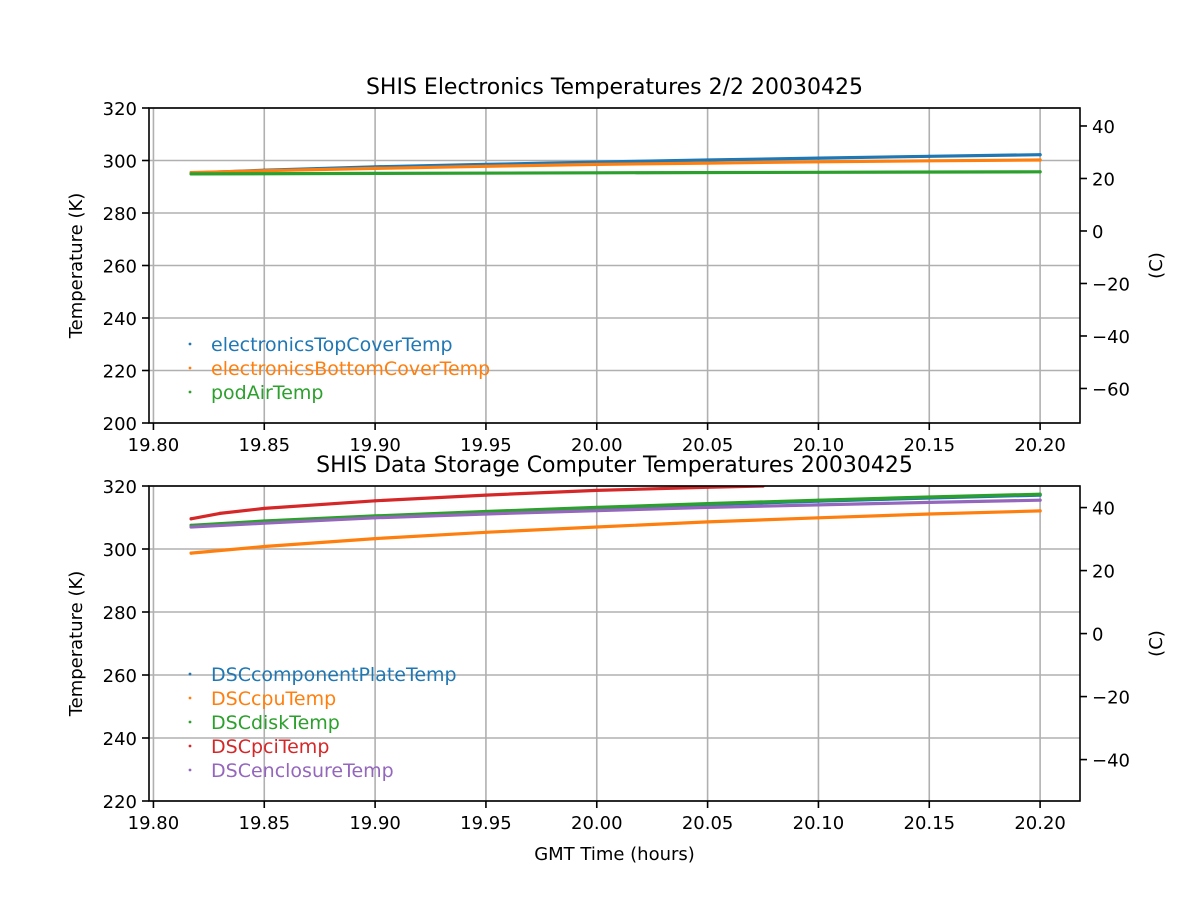  What do you see at coordinates (302, 771) in the screenshot?
I see `legend-label: DSCenclosureTemp` at bounding box center [302, 771].